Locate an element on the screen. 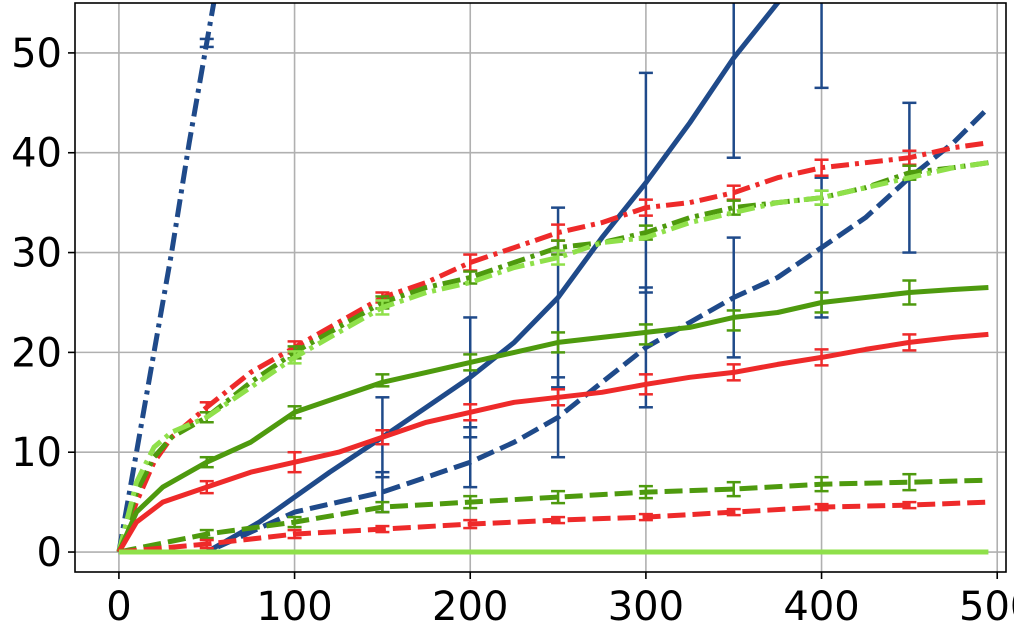 The image size is (1014, 633). y-tick-label: 50 is located at coordinates (36, 54).